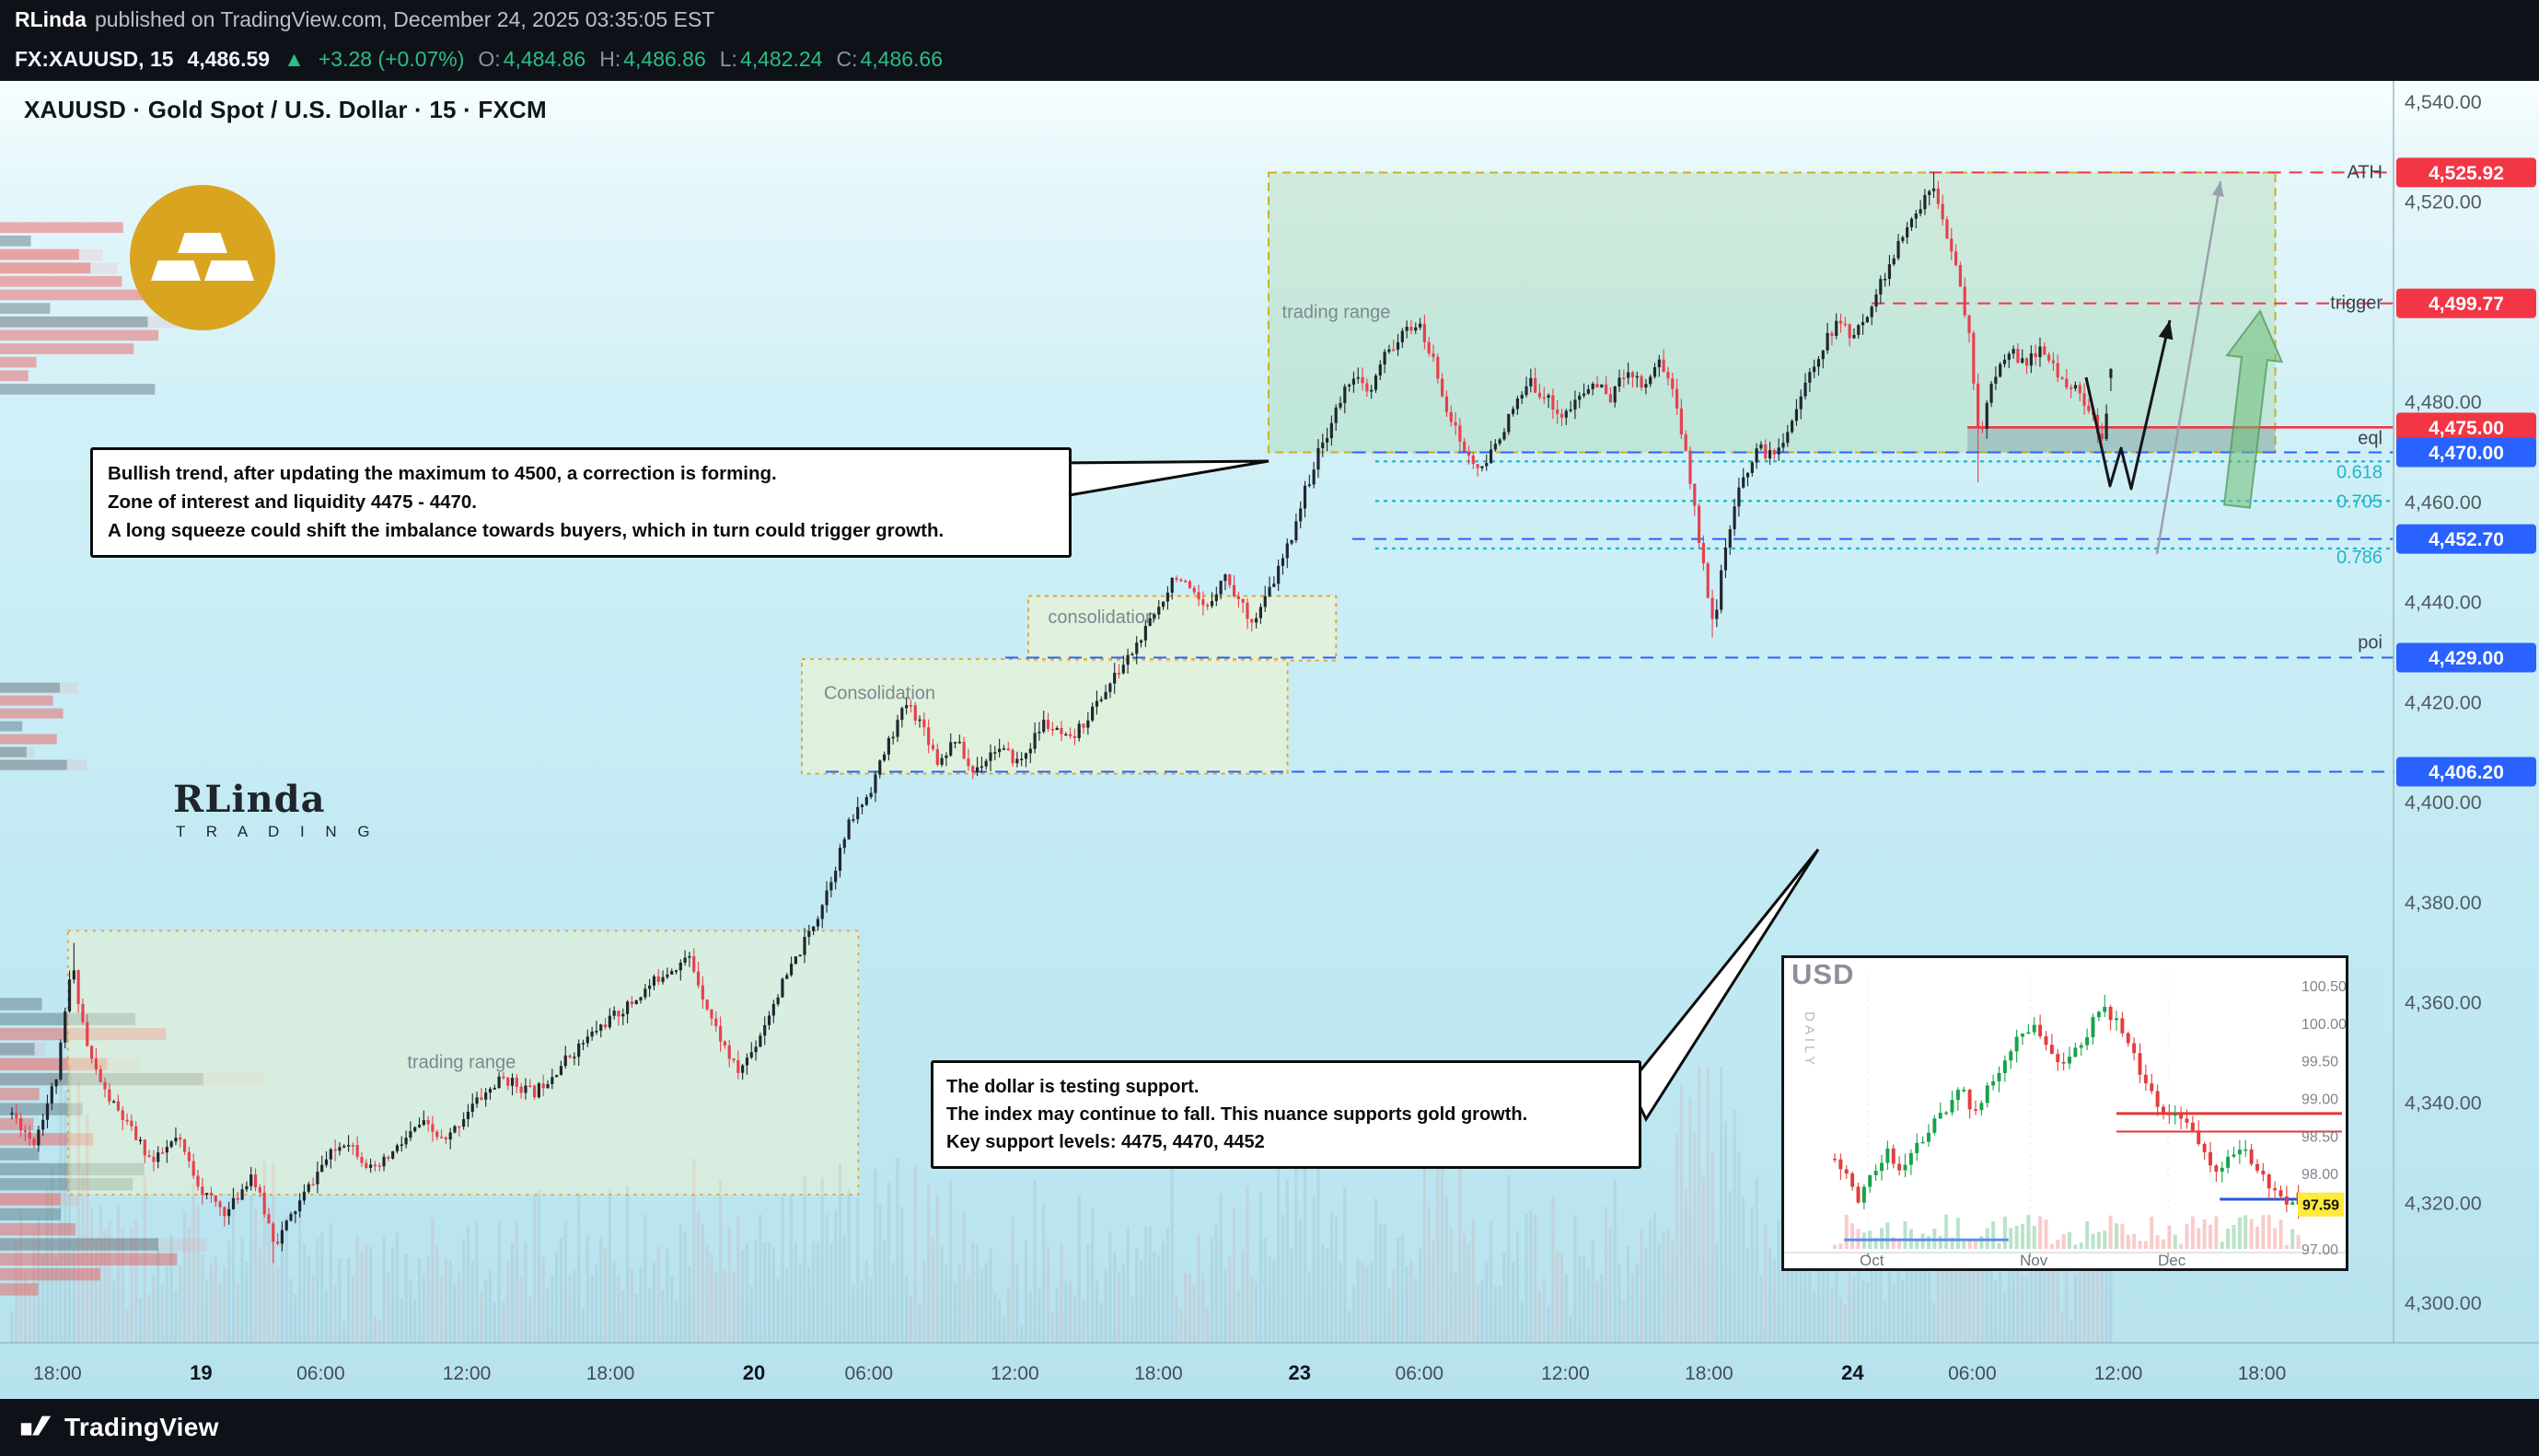 Image resolution: width=2539 pixels, height=1456 pixels. I want to click on inset-volume, so click(2067, 1231).